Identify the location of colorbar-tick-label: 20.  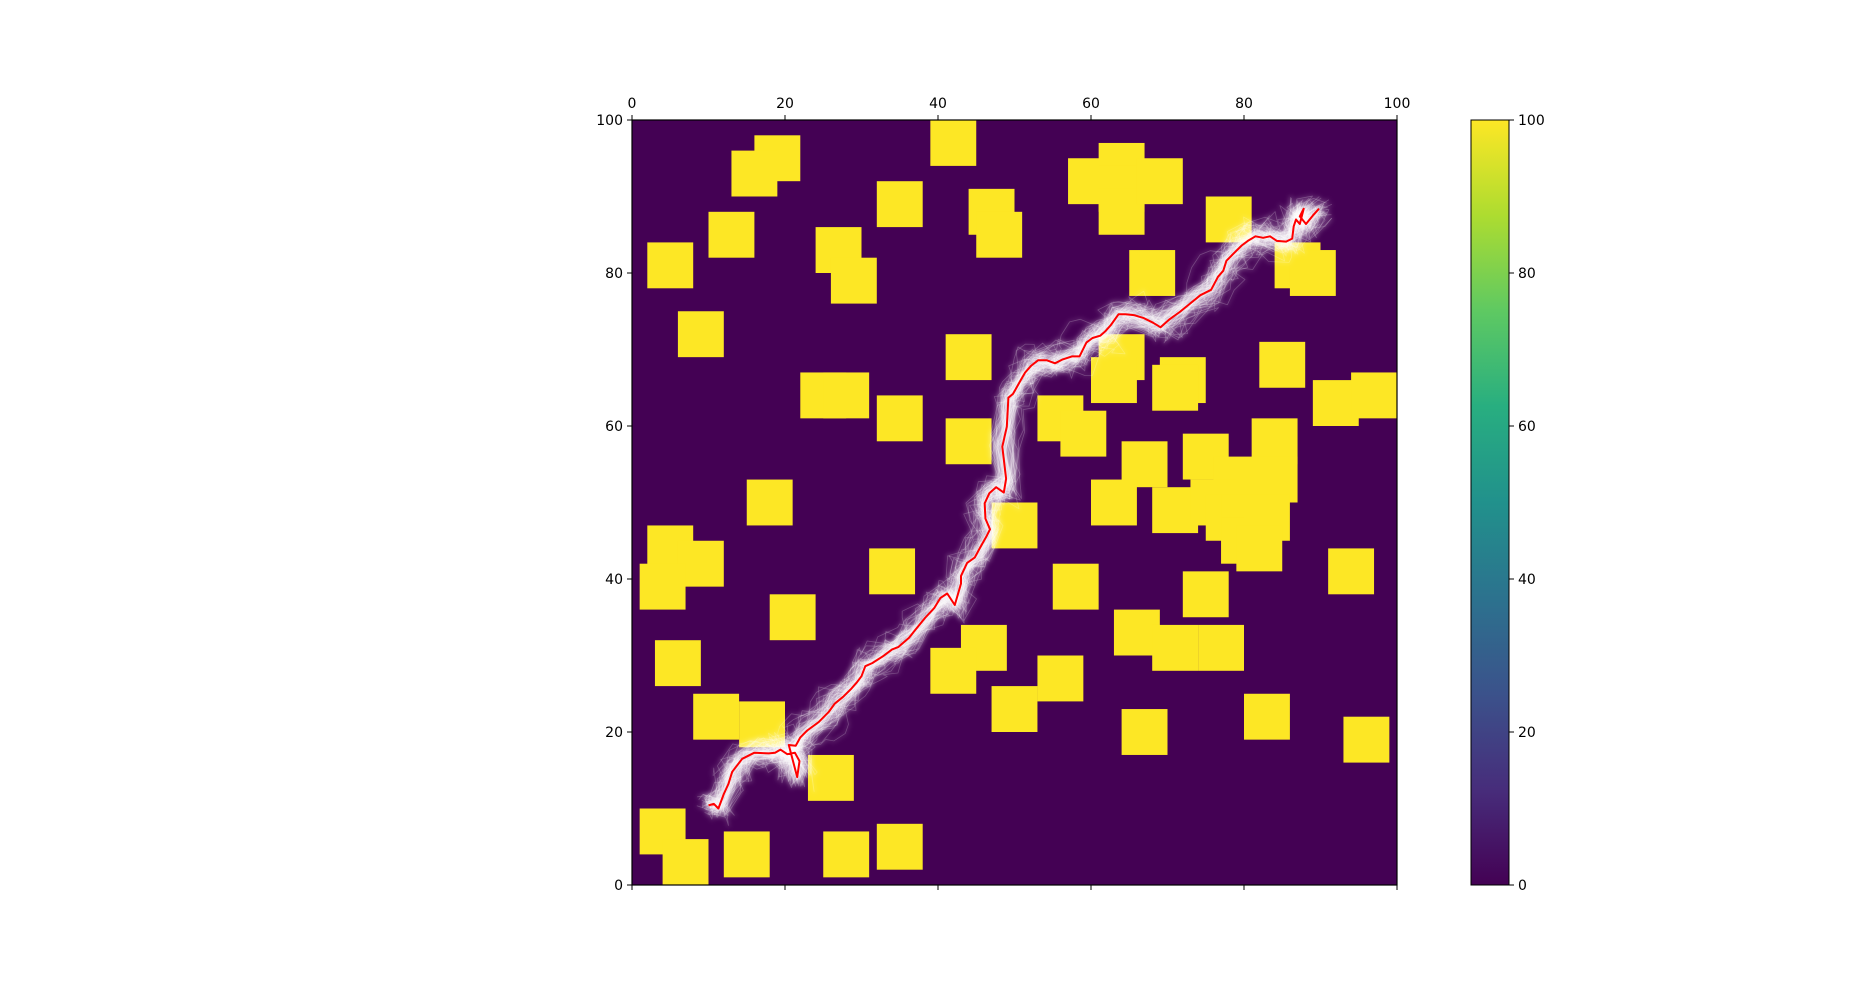
(1527, 733).